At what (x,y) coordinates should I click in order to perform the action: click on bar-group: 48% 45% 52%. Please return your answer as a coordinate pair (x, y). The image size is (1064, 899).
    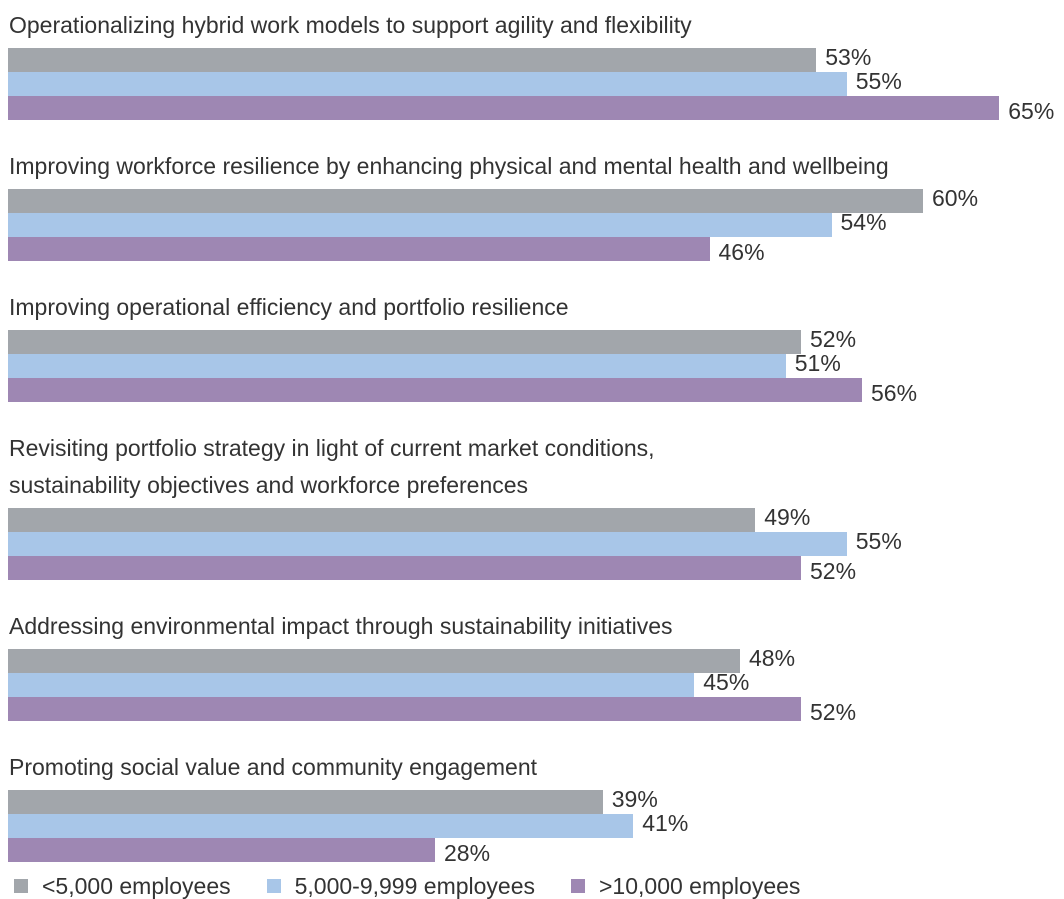
    Looking at the image, I should click on (532, 685).